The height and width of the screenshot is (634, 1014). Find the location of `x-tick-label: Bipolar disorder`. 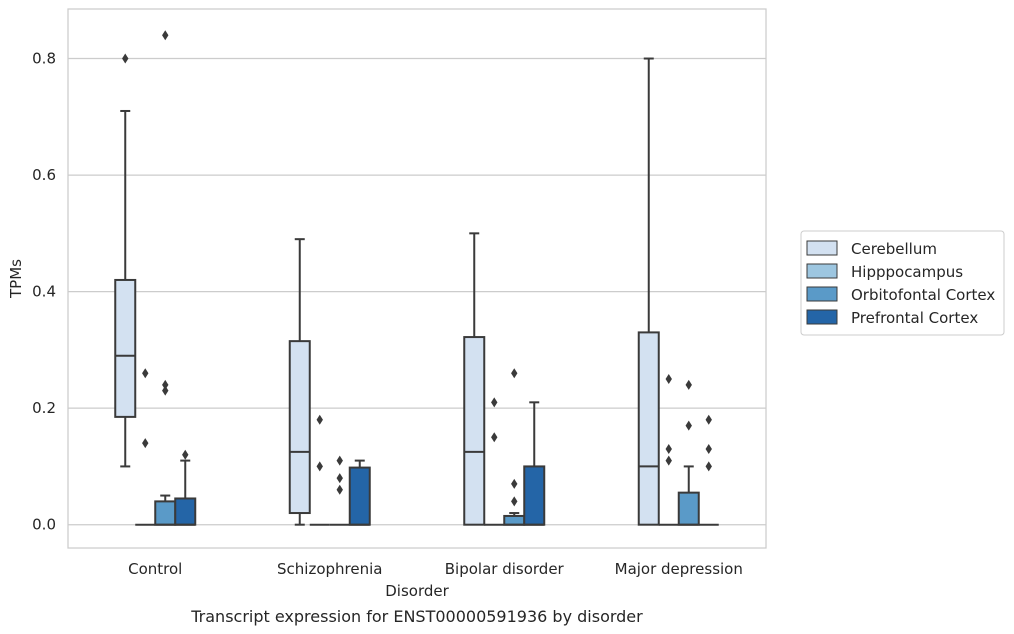

x-tick-label: Bipolar disorder is located at coordinates (505, 569).